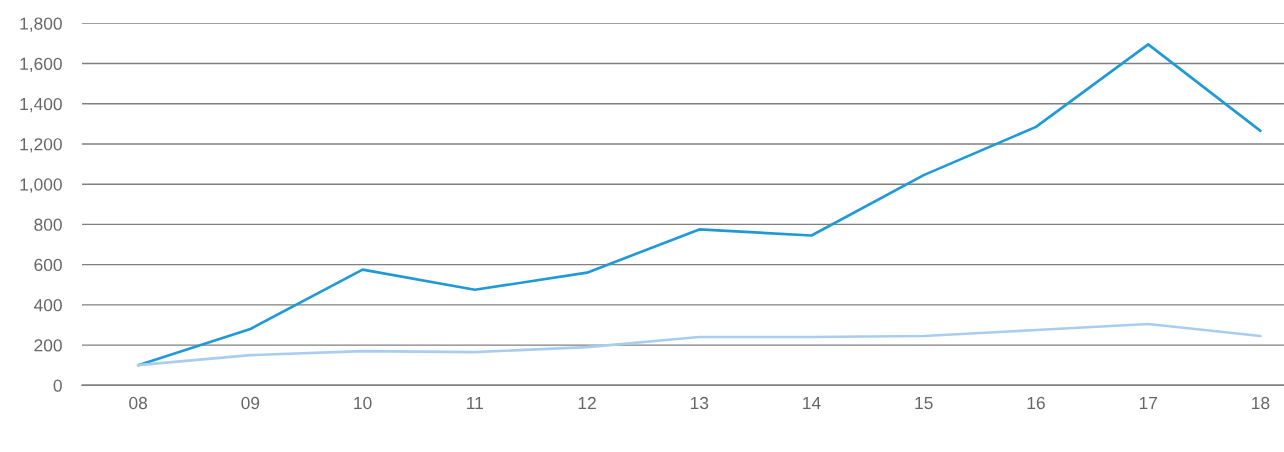 The height and width of the screenshot is (452, 1284). What do you see at coordinates (47, 305) in the screenshot?
I see `y-tick-label: 400` at bounding box center [47, 305].